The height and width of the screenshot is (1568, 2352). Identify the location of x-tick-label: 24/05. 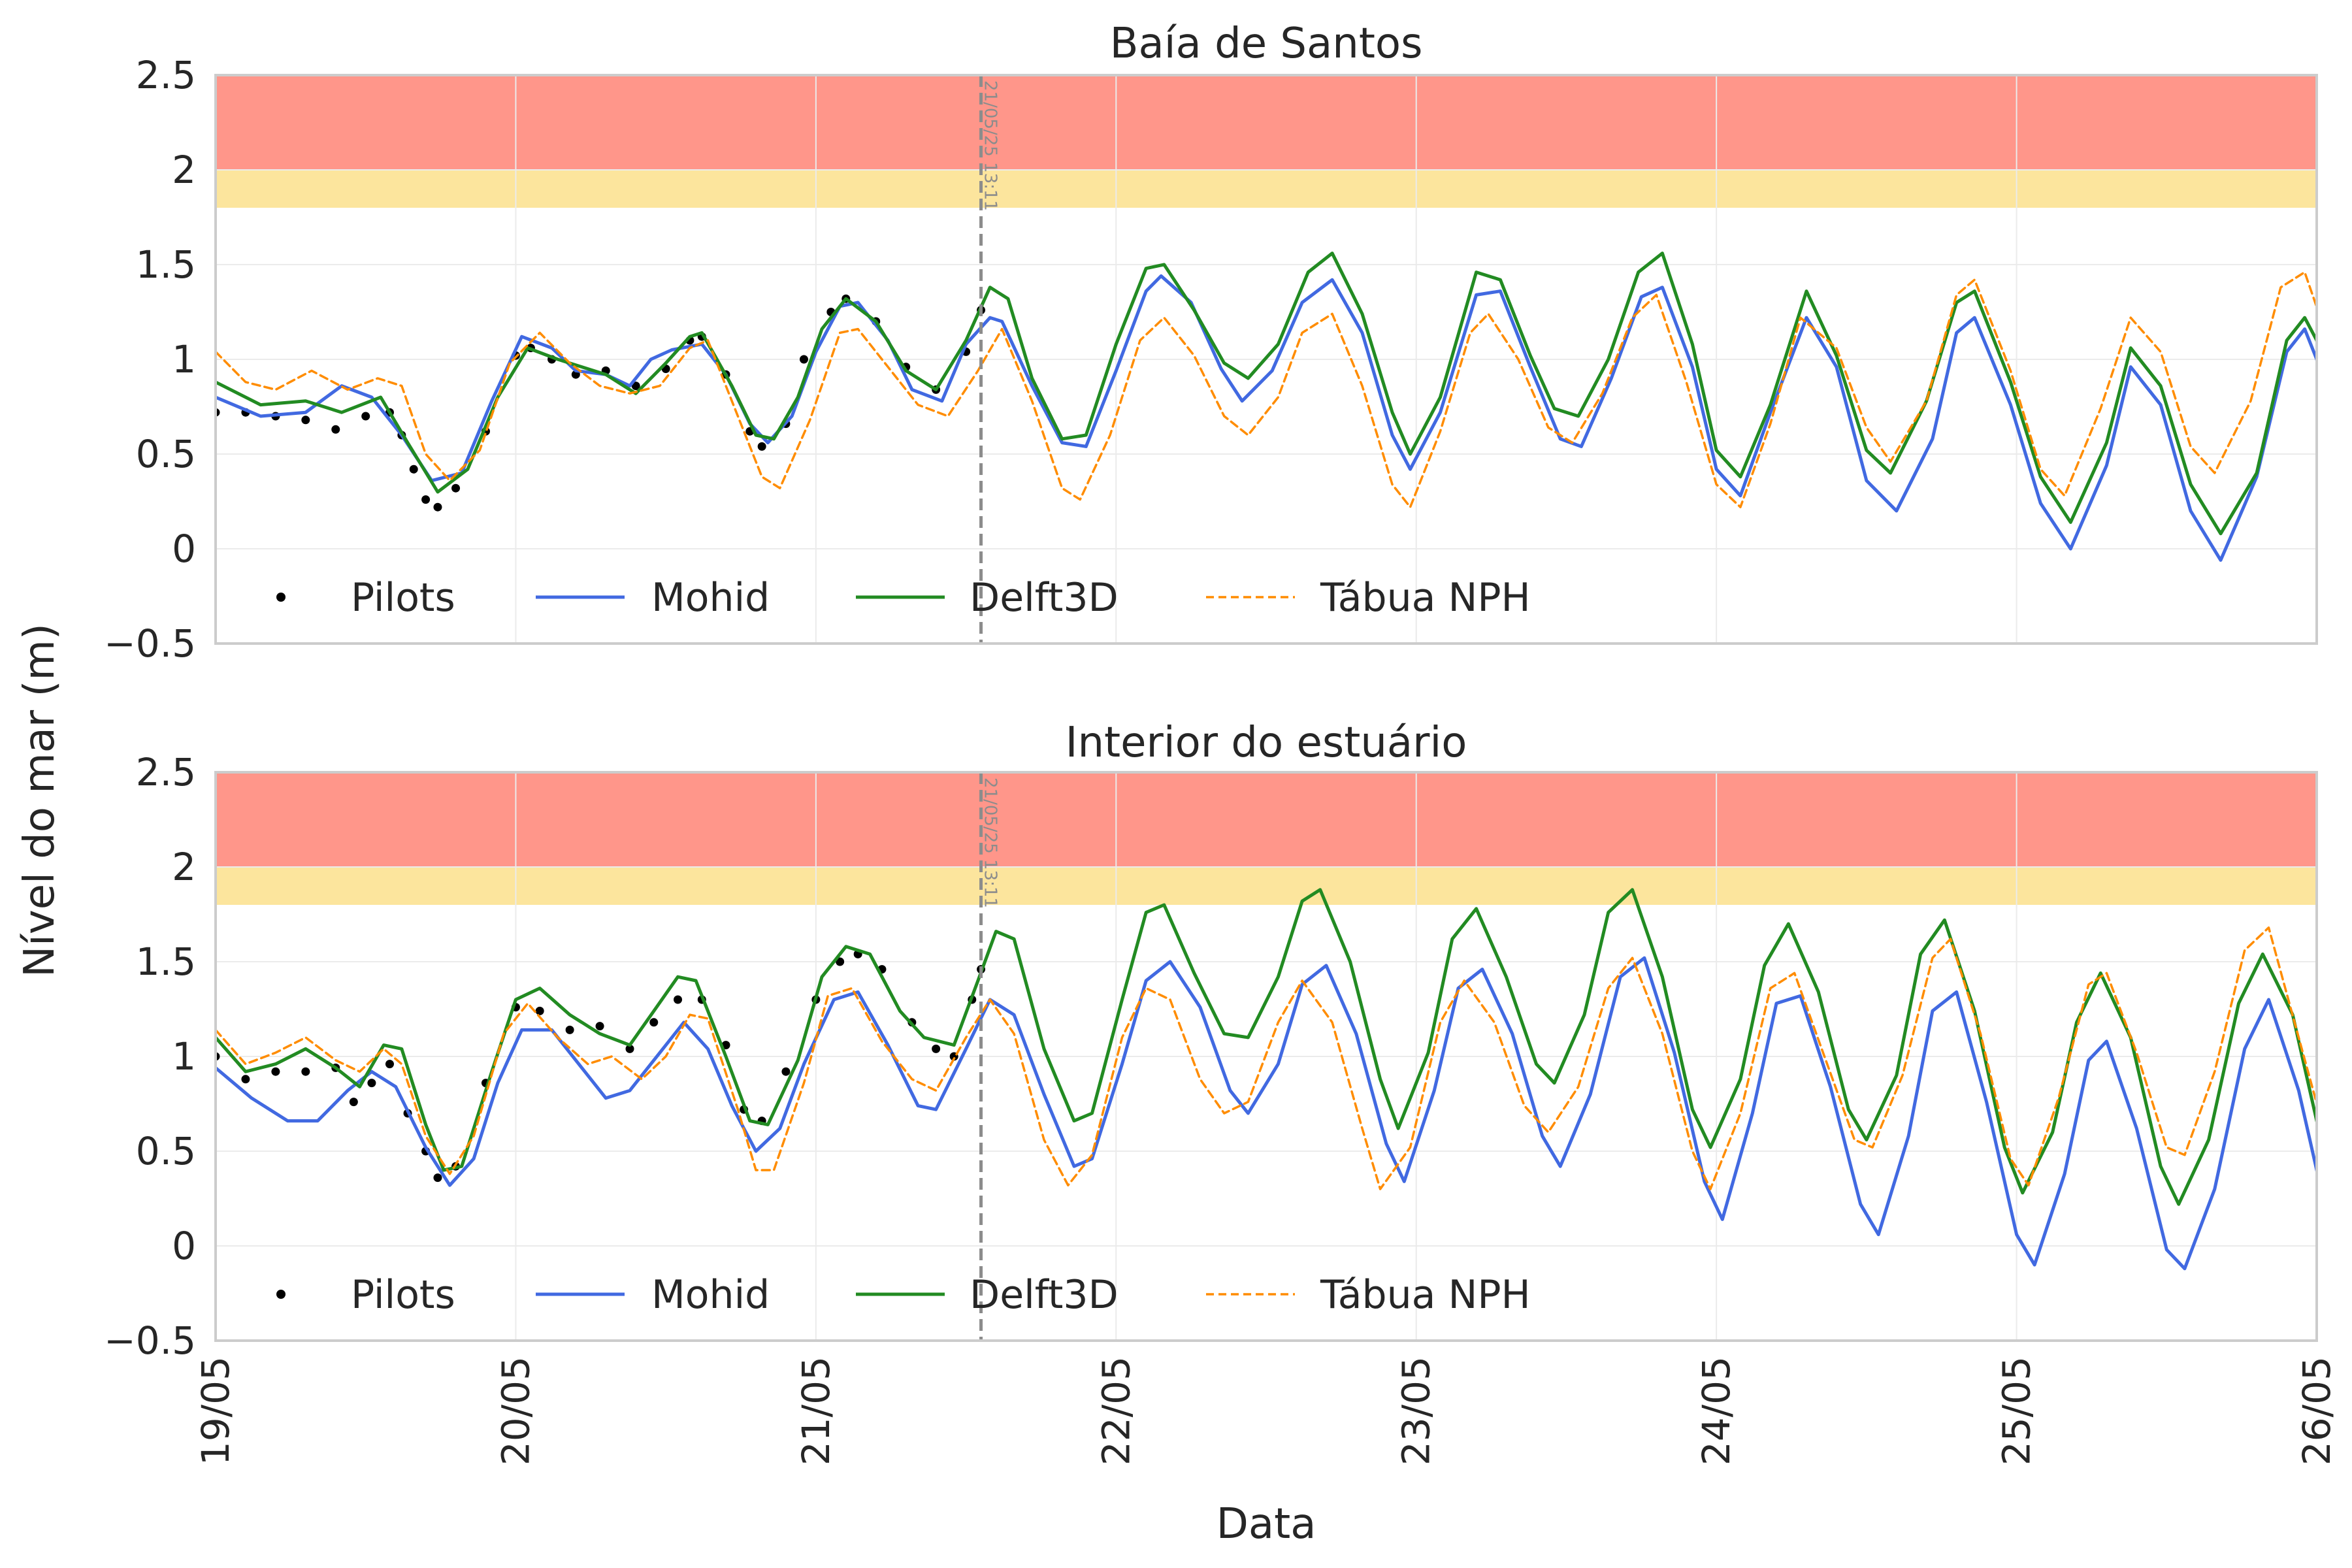
(1716, 1410).